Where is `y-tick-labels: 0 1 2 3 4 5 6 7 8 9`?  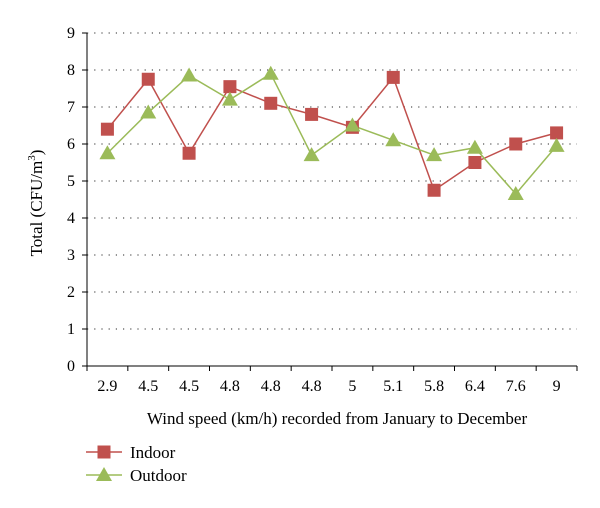 y-tick-labels: 0 1 2 3 4 5 6 7 8 9 is located at coordinates (71, 200).